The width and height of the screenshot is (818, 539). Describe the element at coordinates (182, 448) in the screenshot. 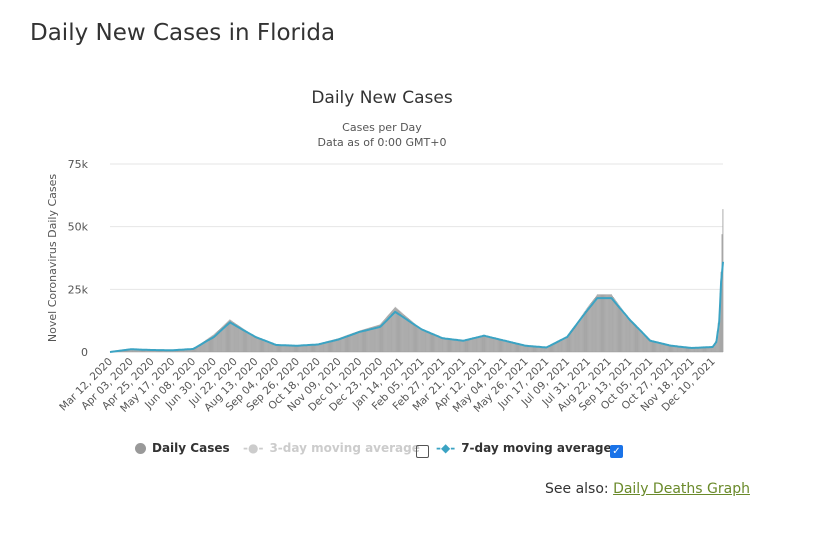

I see `legend-daily-cases: Daily Cases` at that location.